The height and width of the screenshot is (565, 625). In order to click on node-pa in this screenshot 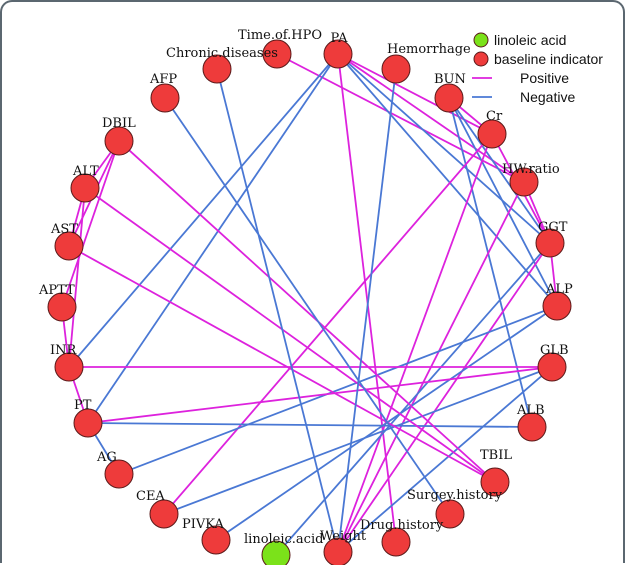, I will do `click(338, 54)`.